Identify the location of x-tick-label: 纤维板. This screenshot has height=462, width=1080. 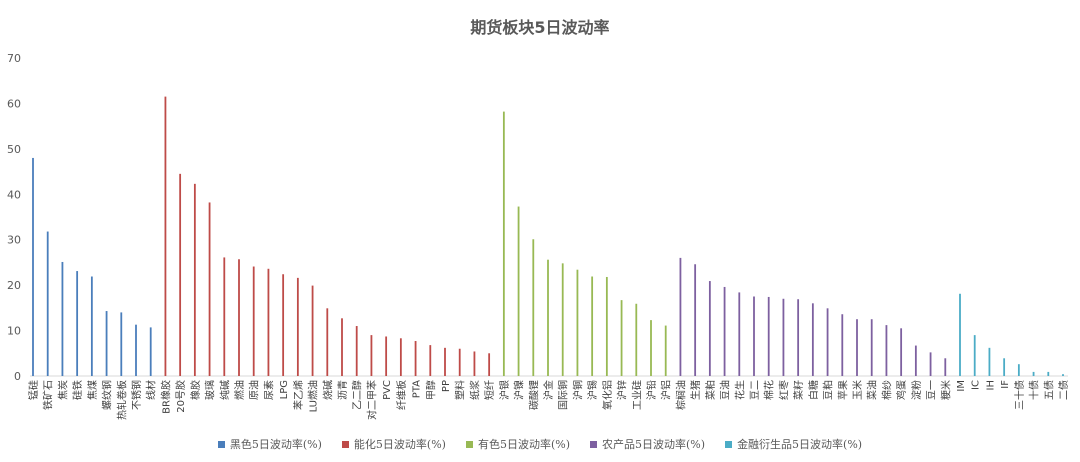
(401, 395).